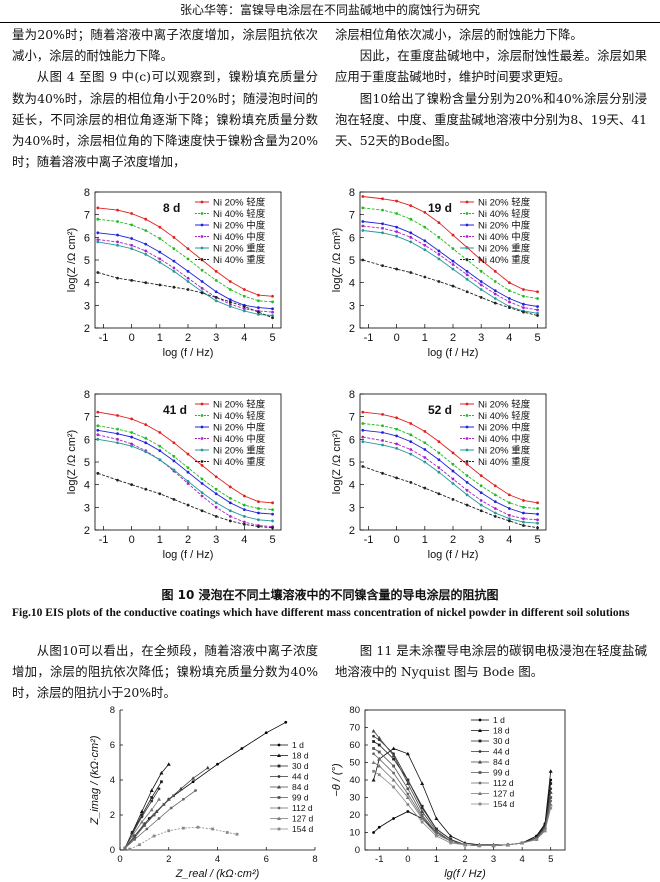 Image resolution: width=660 pixels, height=882 pixels. I want to click on legend-label: Ni 20% 中度, so click(239, 428).